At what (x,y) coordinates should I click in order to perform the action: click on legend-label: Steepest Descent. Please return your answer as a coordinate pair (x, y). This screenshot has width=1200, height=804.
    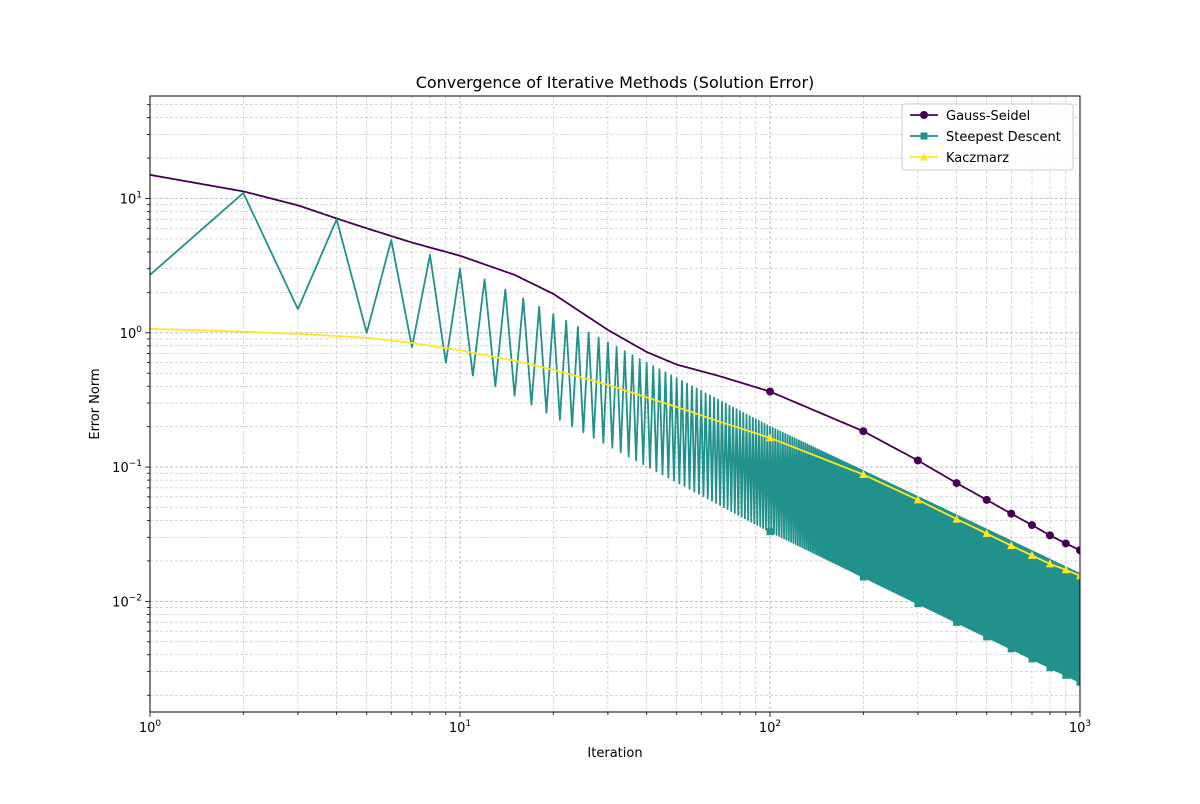
    Looking at the image, I should click on (1003, 137).